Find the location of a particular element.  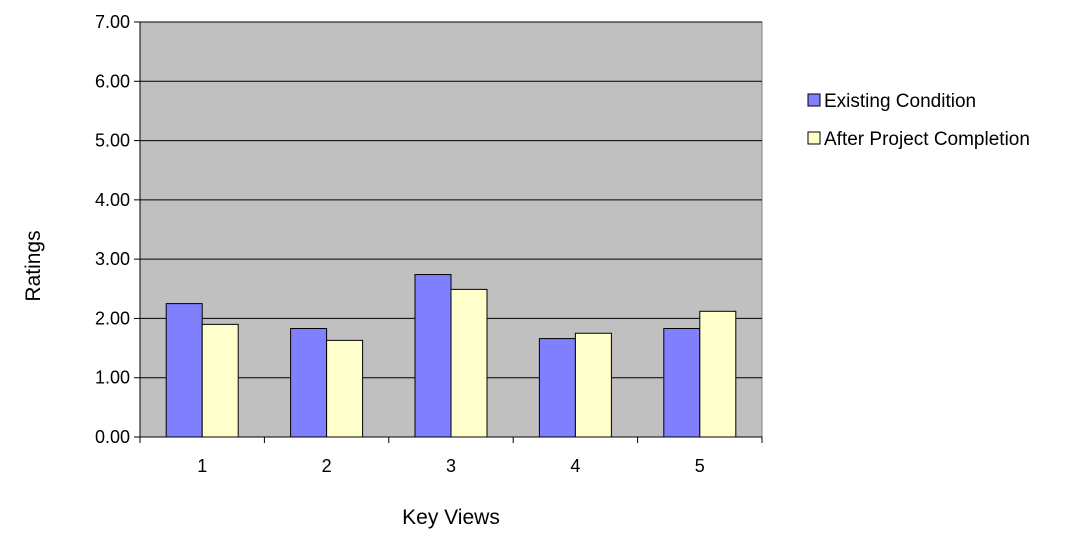

y-tick-label: 7.00 is located at coordinates (112, 22).